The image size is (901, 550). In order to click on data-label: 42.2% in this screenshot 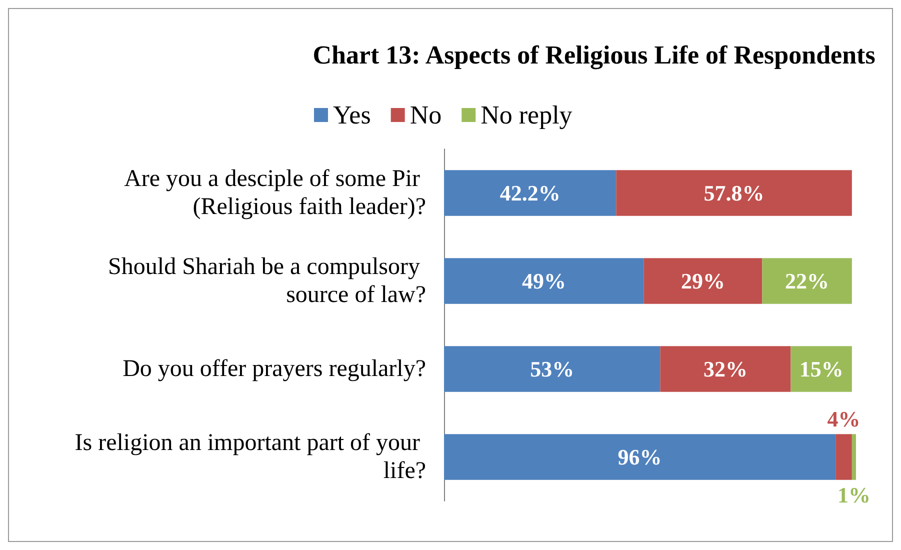, I will do `click(530, 193)`.